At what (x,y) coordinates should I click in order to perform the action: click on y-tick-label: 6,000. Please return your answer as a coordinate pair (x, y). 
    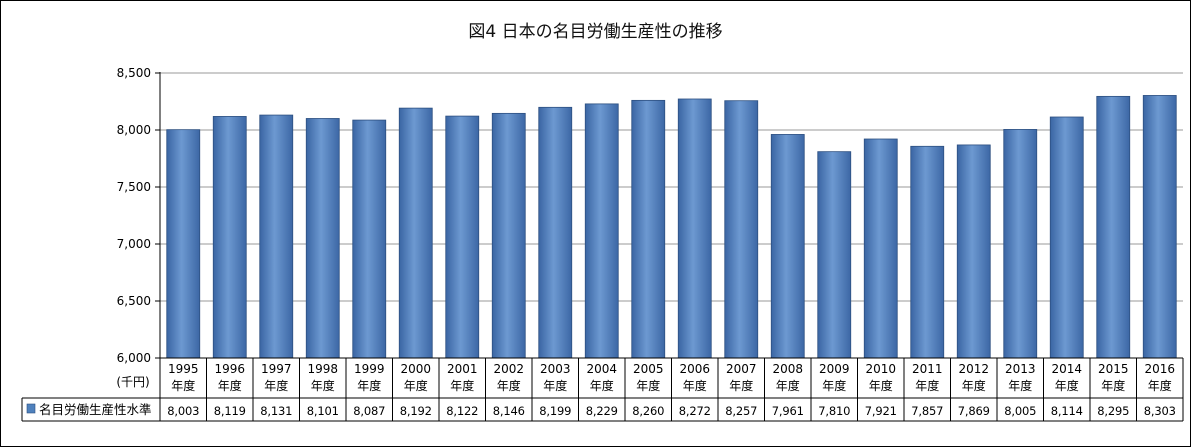
    Looking at the image, I should click on (134, 358).